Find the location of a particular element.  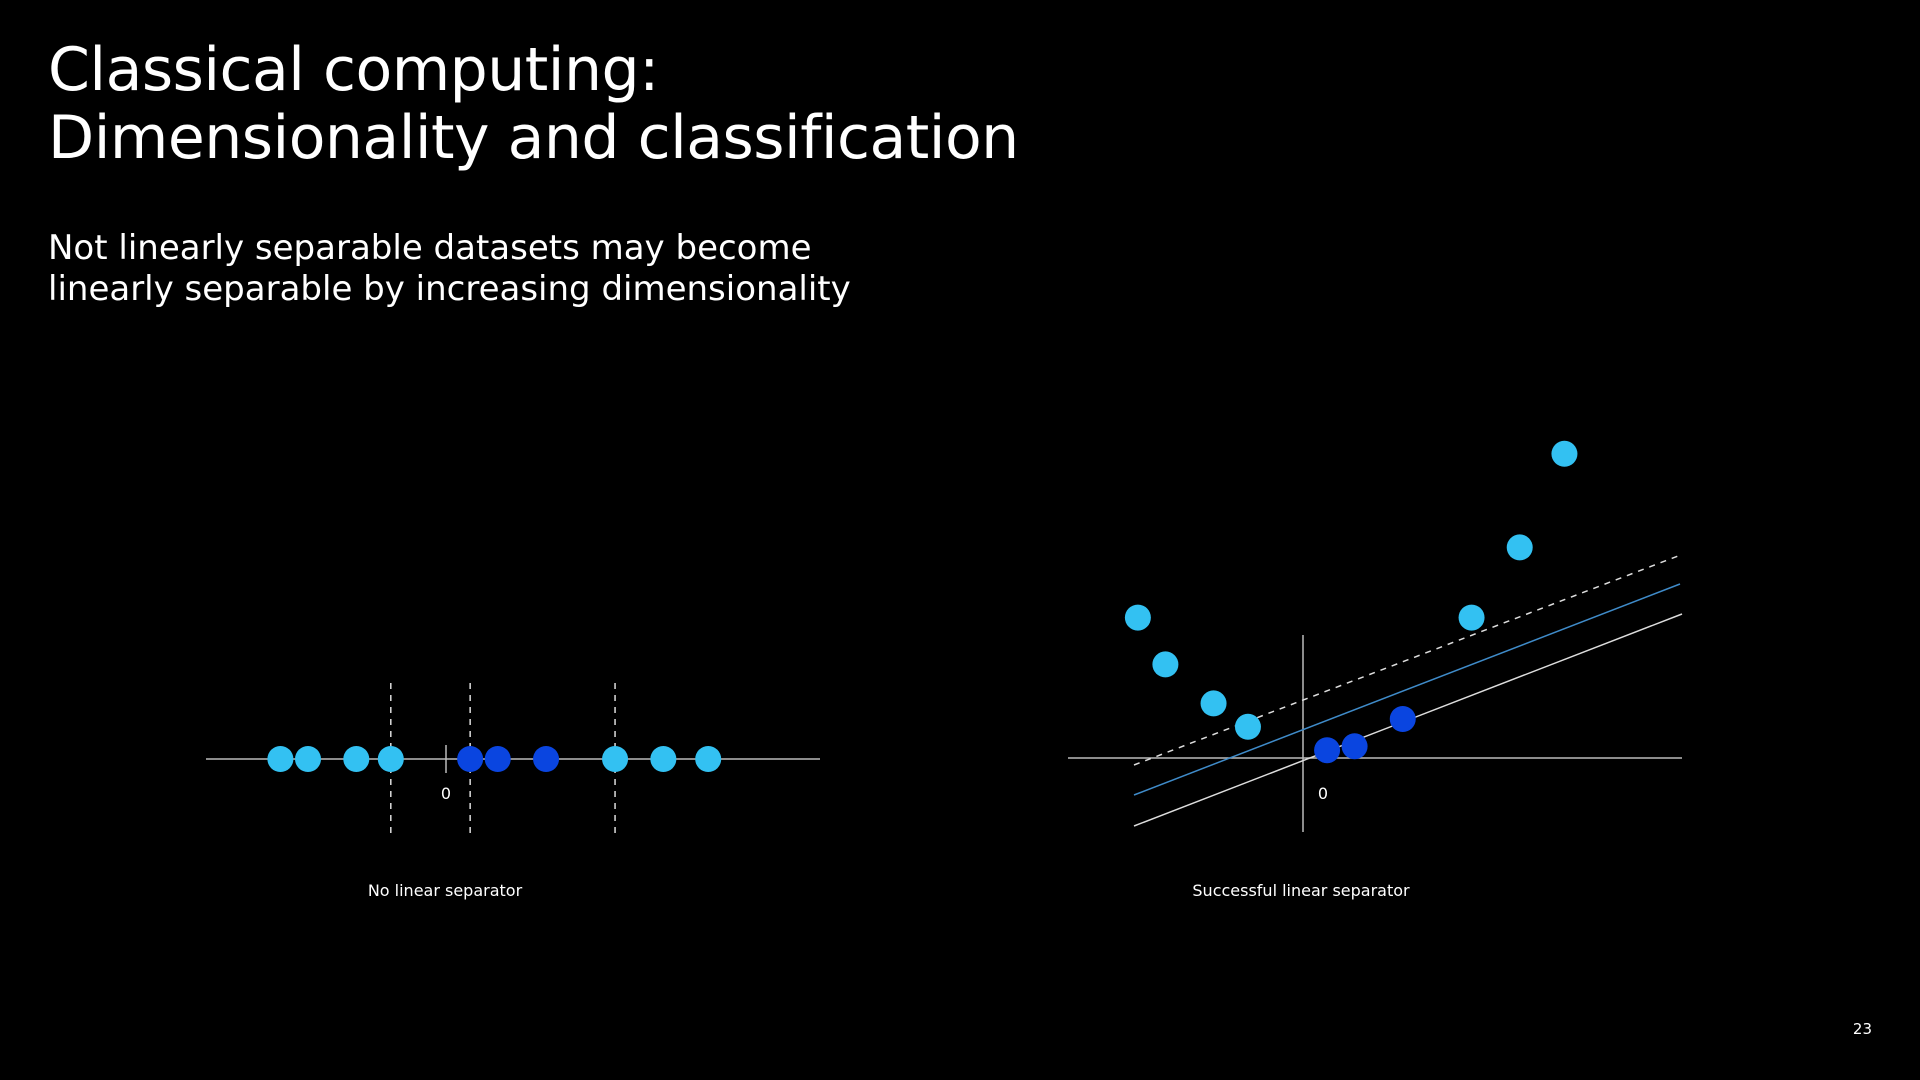

page-number: 23 is located at coordinates (1862, 1029).